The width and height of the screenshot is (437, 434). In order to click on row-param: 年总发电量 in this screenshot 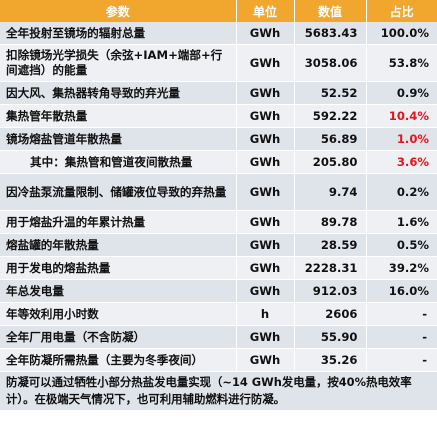, I will do `click(118, 291)`.